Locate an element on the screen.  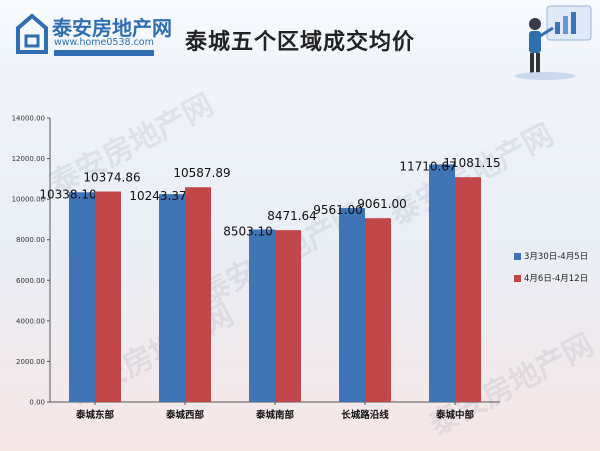
legend-swatch-series2 is located at coordinates (517, 278).